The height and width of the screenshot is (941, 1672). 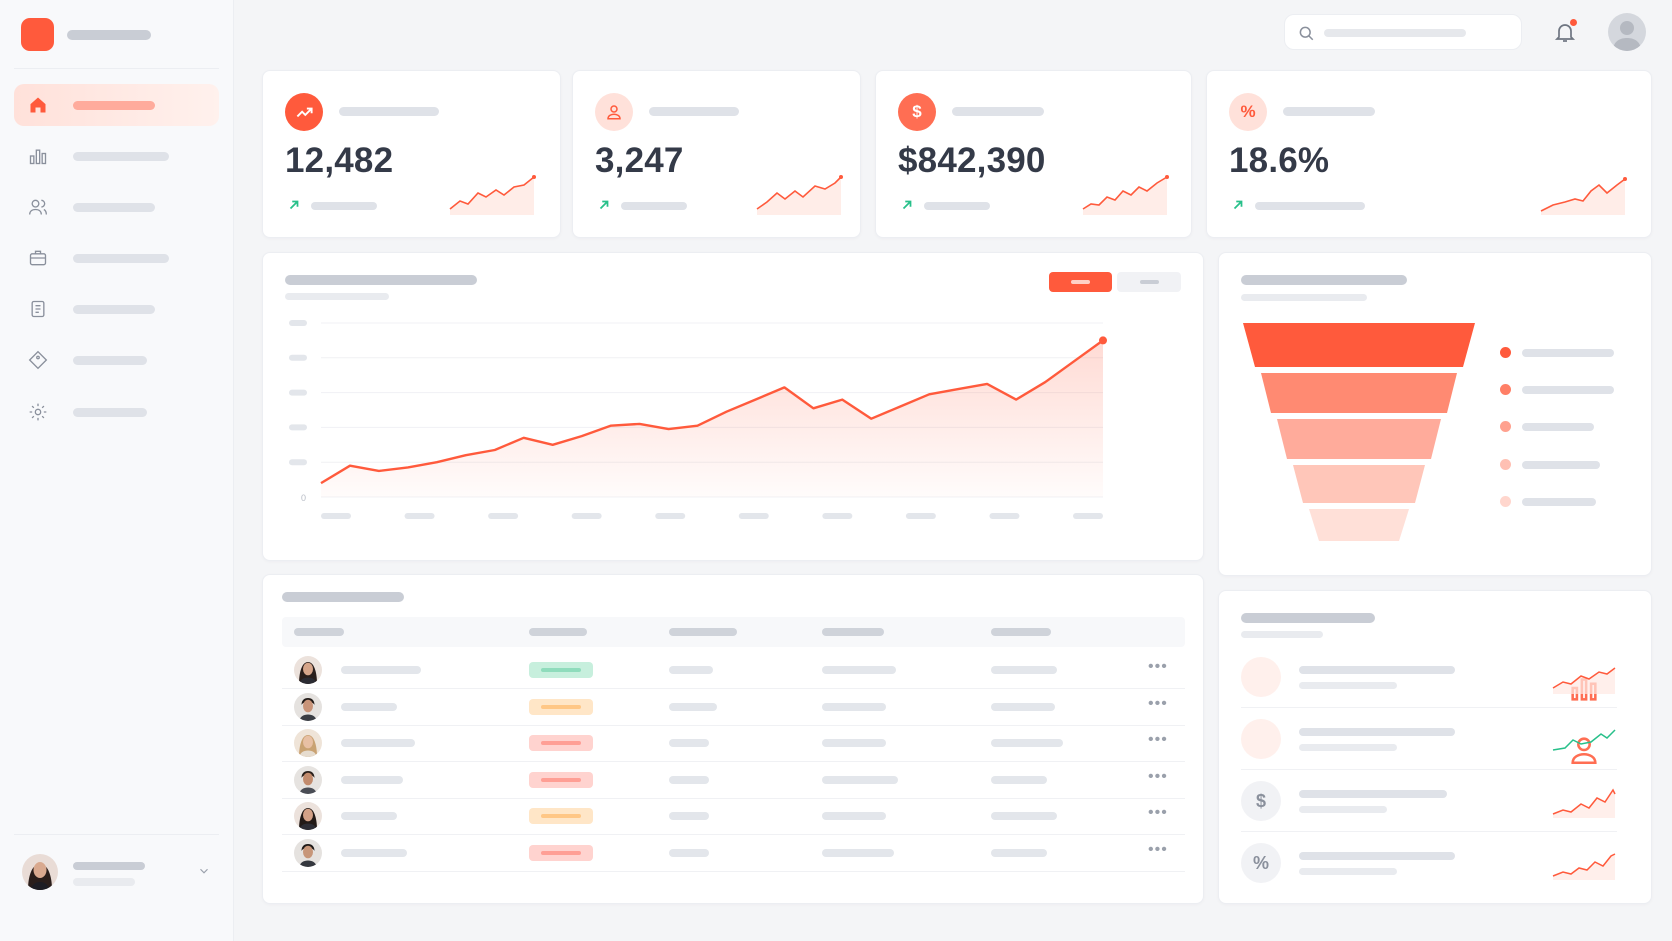 What do you see at coordinates (38, 258) in the screenshot?
I see `briefcase-icon` at bounding box center [38, 258].